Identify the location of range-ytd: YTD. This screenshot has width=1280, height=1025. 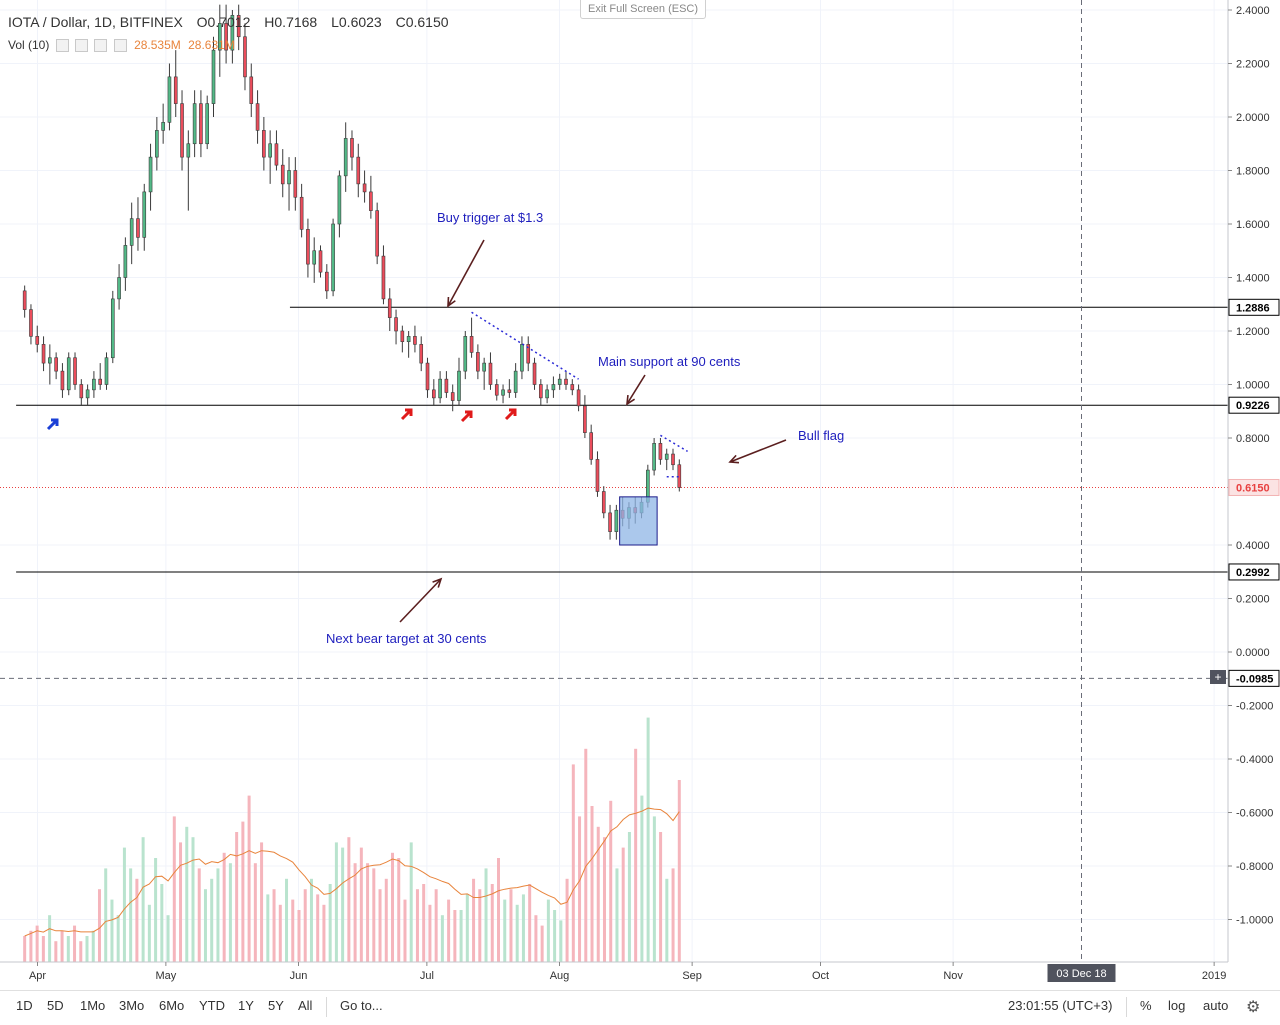
(212, 1005).